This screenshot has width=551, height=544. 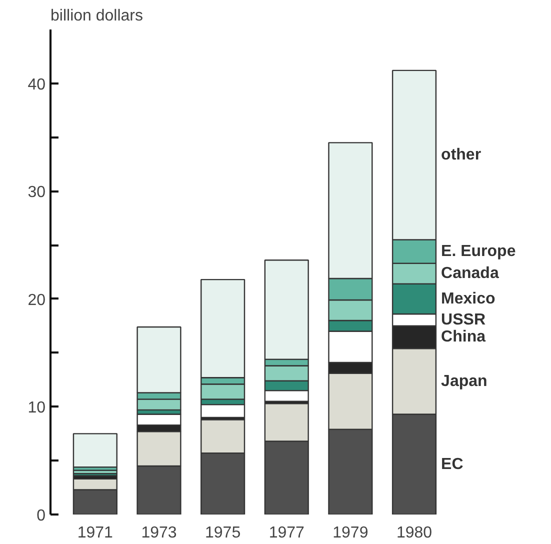 I want to click on x-tick-label: 1977, so click(x=286, y=533).